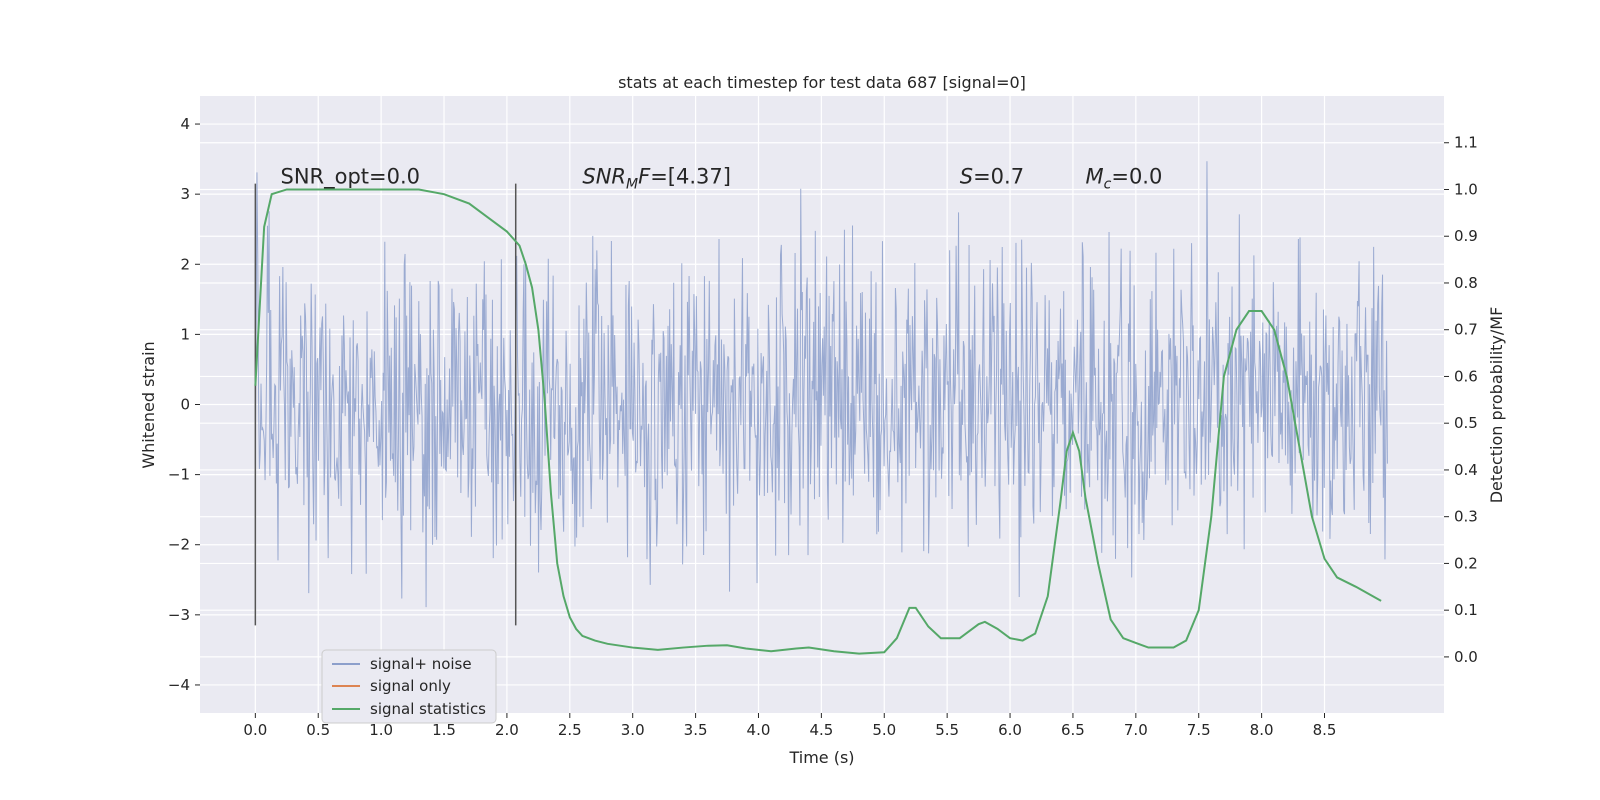  Describe the element at coordinates (1461, 400) in the screenshot. I see `y-right-axis-ticks: 1.1 1.0 0.9 0.8 0.7 0.6 0.5 0.4 0.3 0.2 0.1 0.0` at that location.